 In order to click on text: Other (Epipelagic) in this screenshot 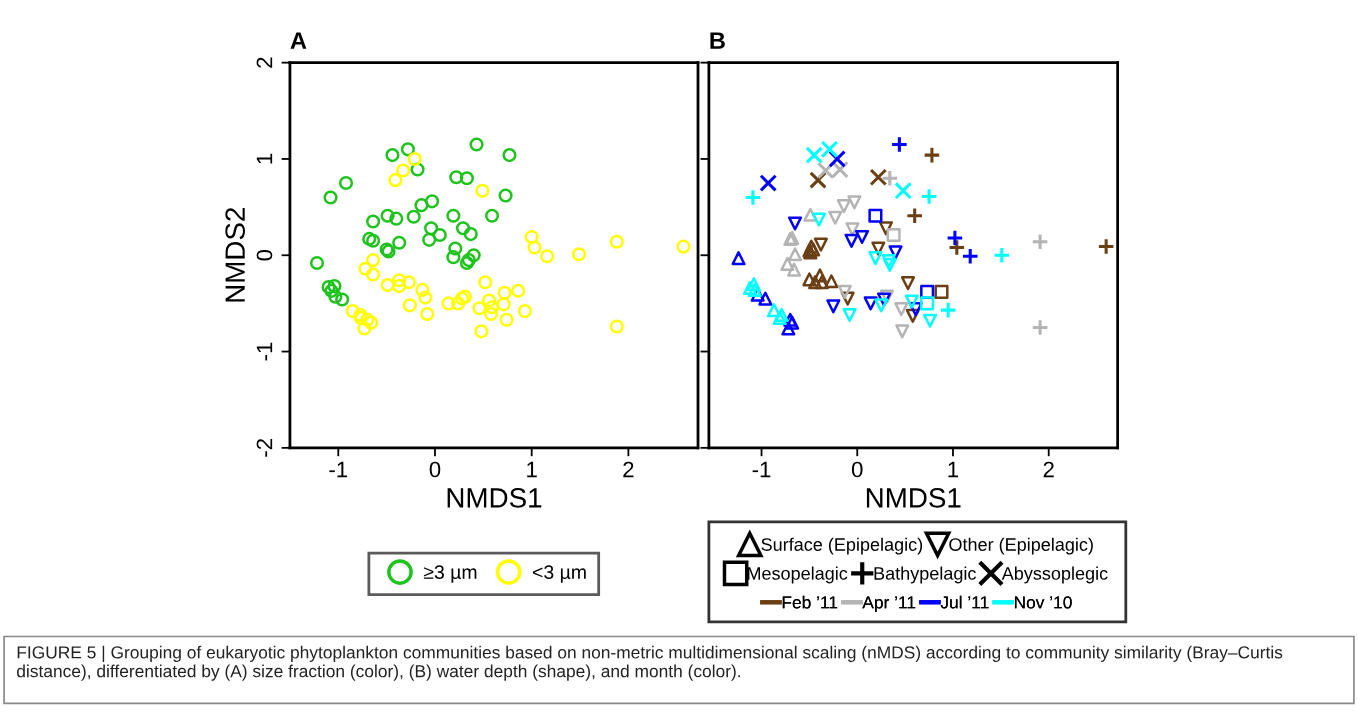, I will do `click(1021, 546)`.